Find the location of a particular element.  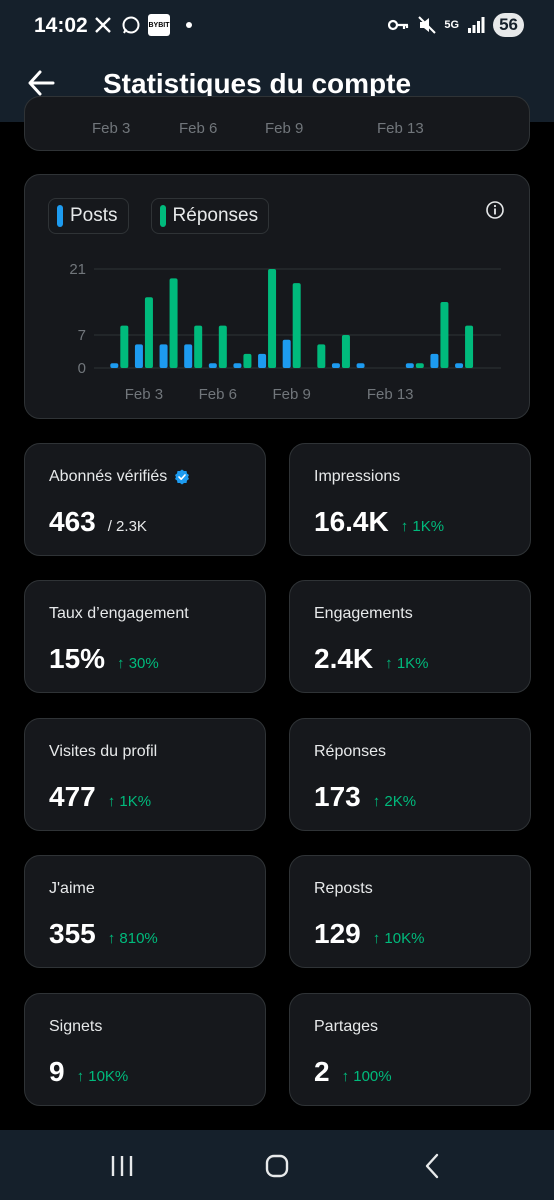

stat-change: ↑ 810% is located at coordinates (132, 938).